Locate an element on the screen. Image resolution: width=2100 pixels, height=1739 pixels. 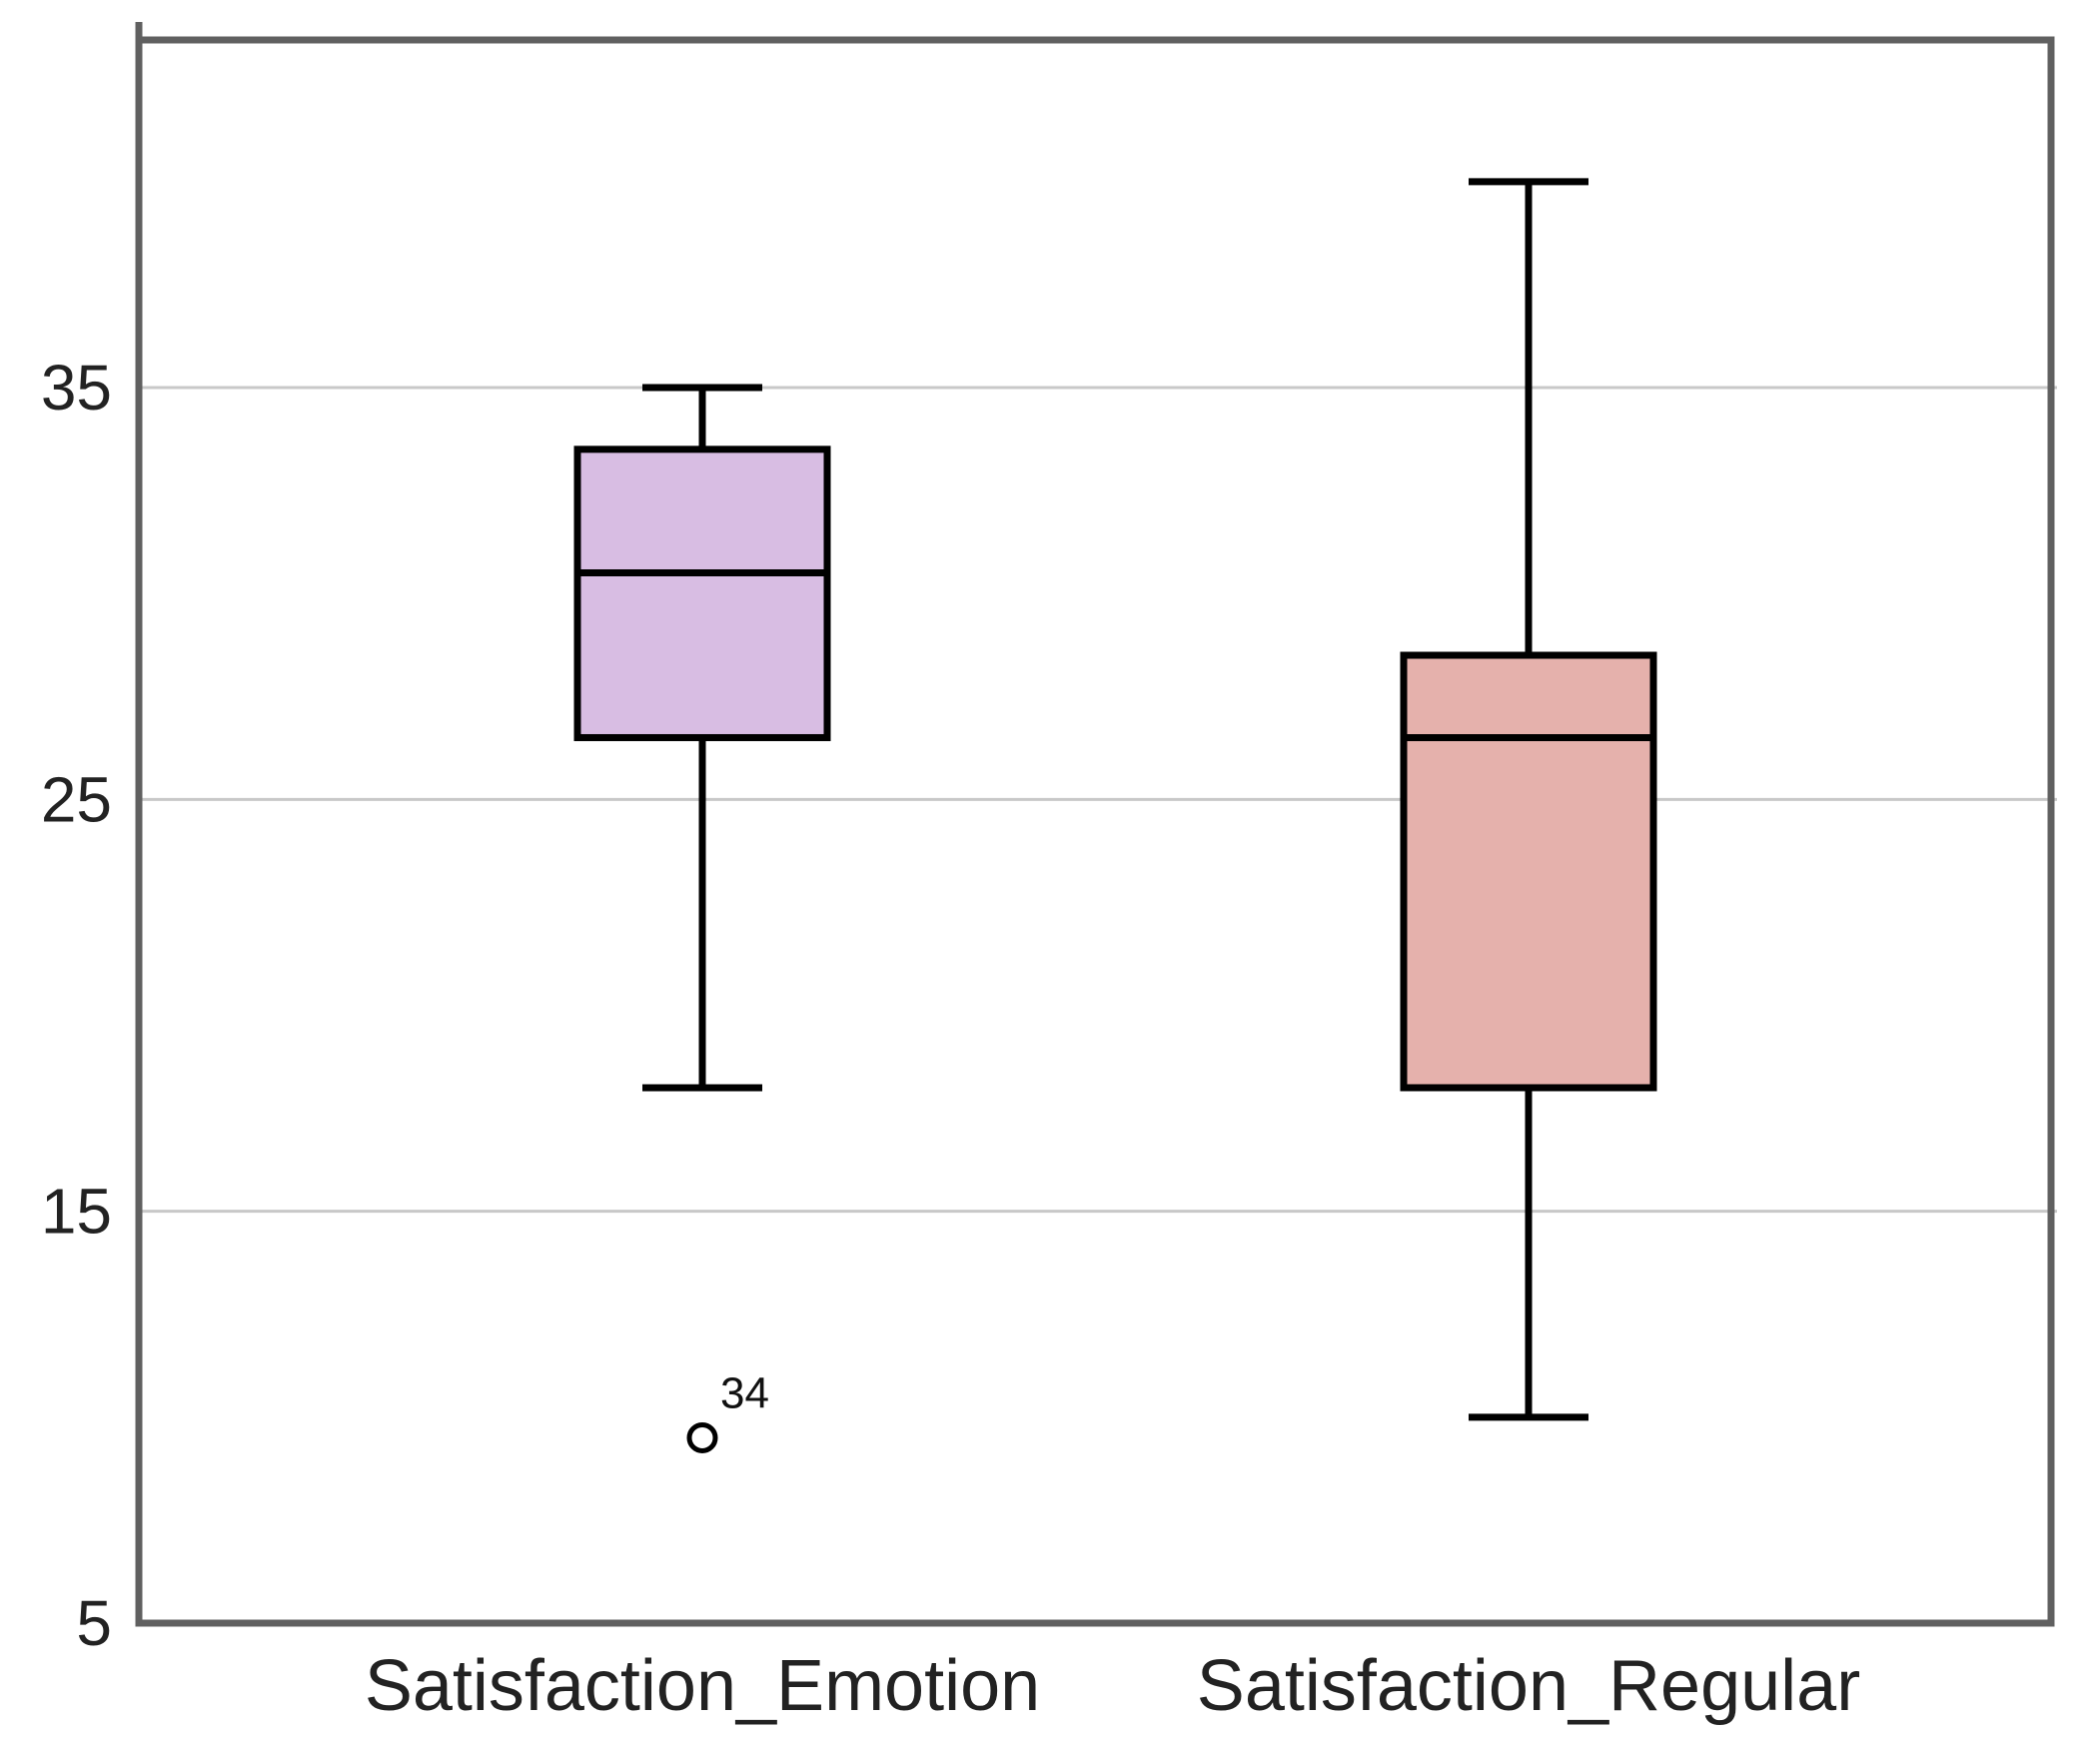
x-category-label: Satisfaction_Regular is located at coordinates (1529, 1686).